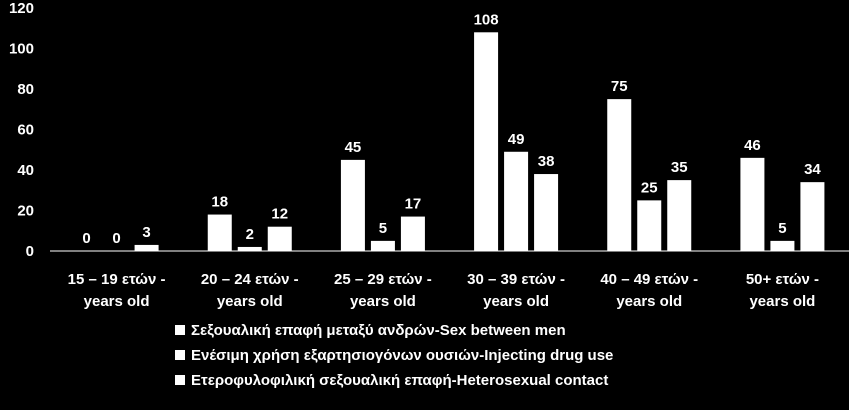 The height and width of the screenshot is (410, 849). Describe the element at coordinates (117, 279) in the screenshot. I see `x-category-label: 15 – 19 ετών -` at that location.